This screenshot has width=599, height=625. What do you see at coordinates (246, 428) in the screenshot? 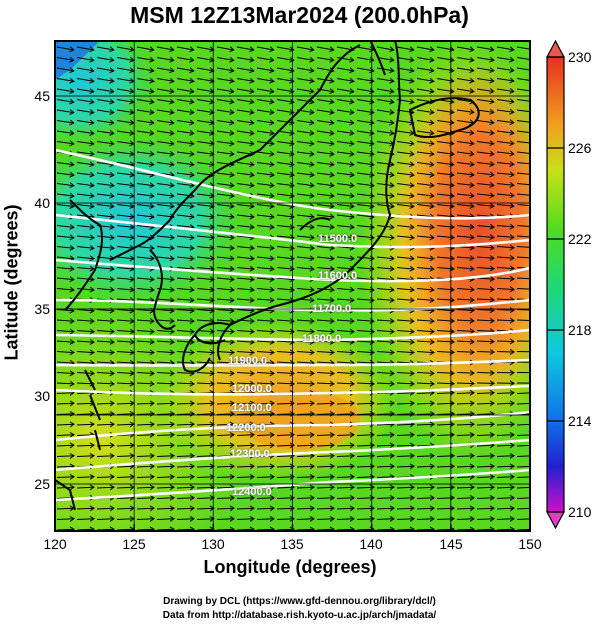
I see `contour-label: 12200.0` at bounding box center [246, 428].